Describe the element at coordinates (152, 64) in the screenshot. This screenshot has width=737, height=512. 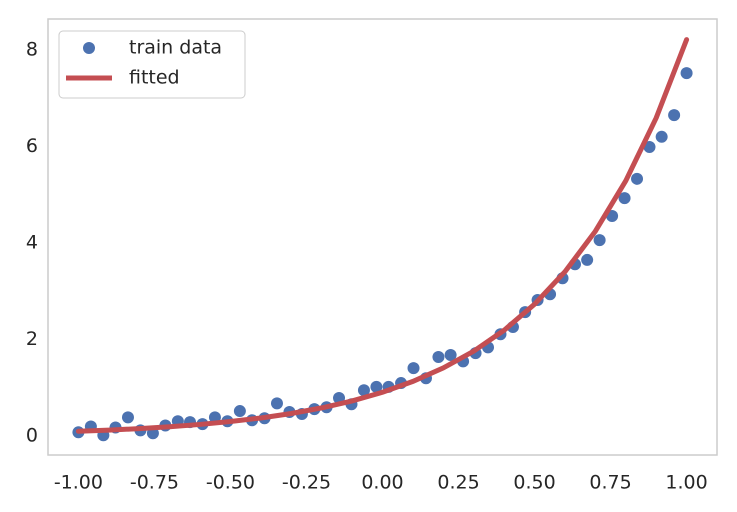
I see `legend-box` at that location.